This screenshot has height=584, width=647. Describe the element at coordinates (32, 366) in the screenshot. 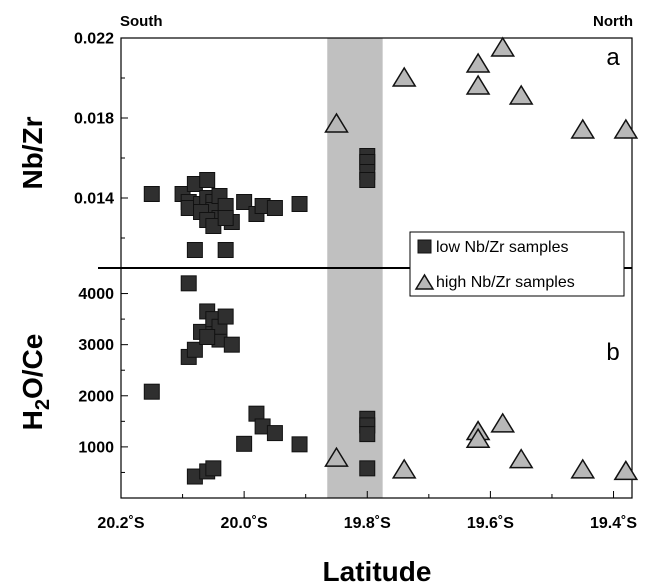

I see `y-axis-title-rest: O/Ce` at that location.